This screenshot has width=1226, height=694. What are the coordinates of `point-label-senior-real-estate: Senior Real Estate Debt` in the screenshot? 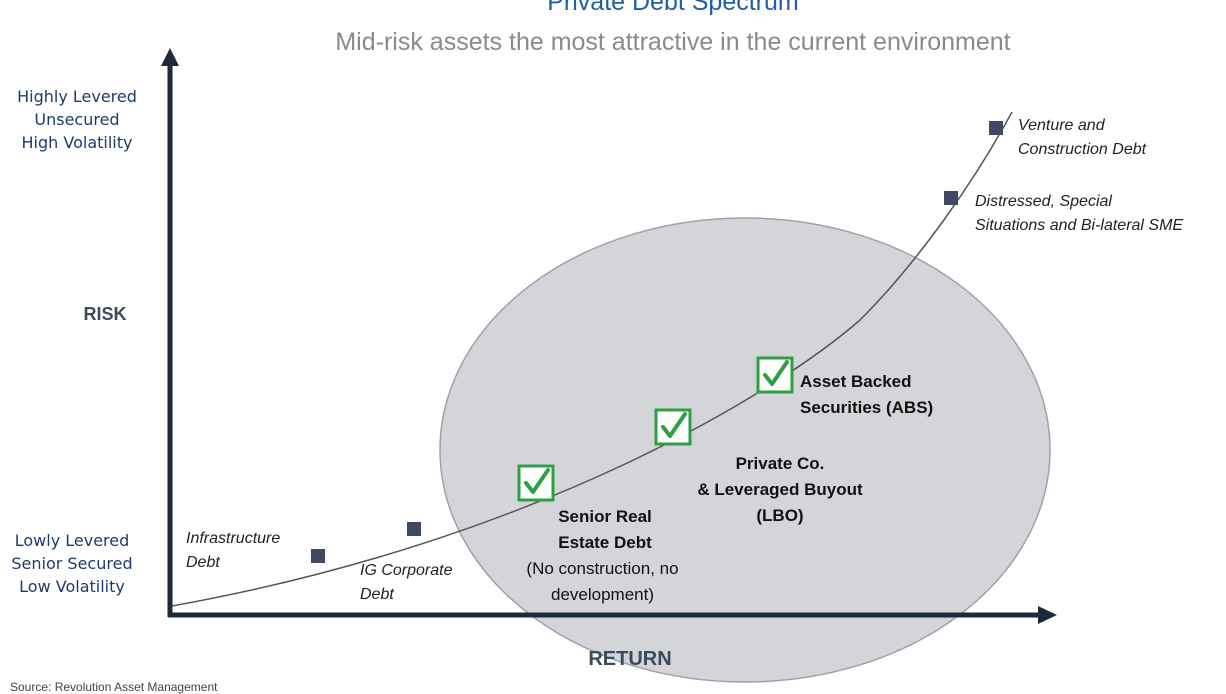 It's located at (605, 529).